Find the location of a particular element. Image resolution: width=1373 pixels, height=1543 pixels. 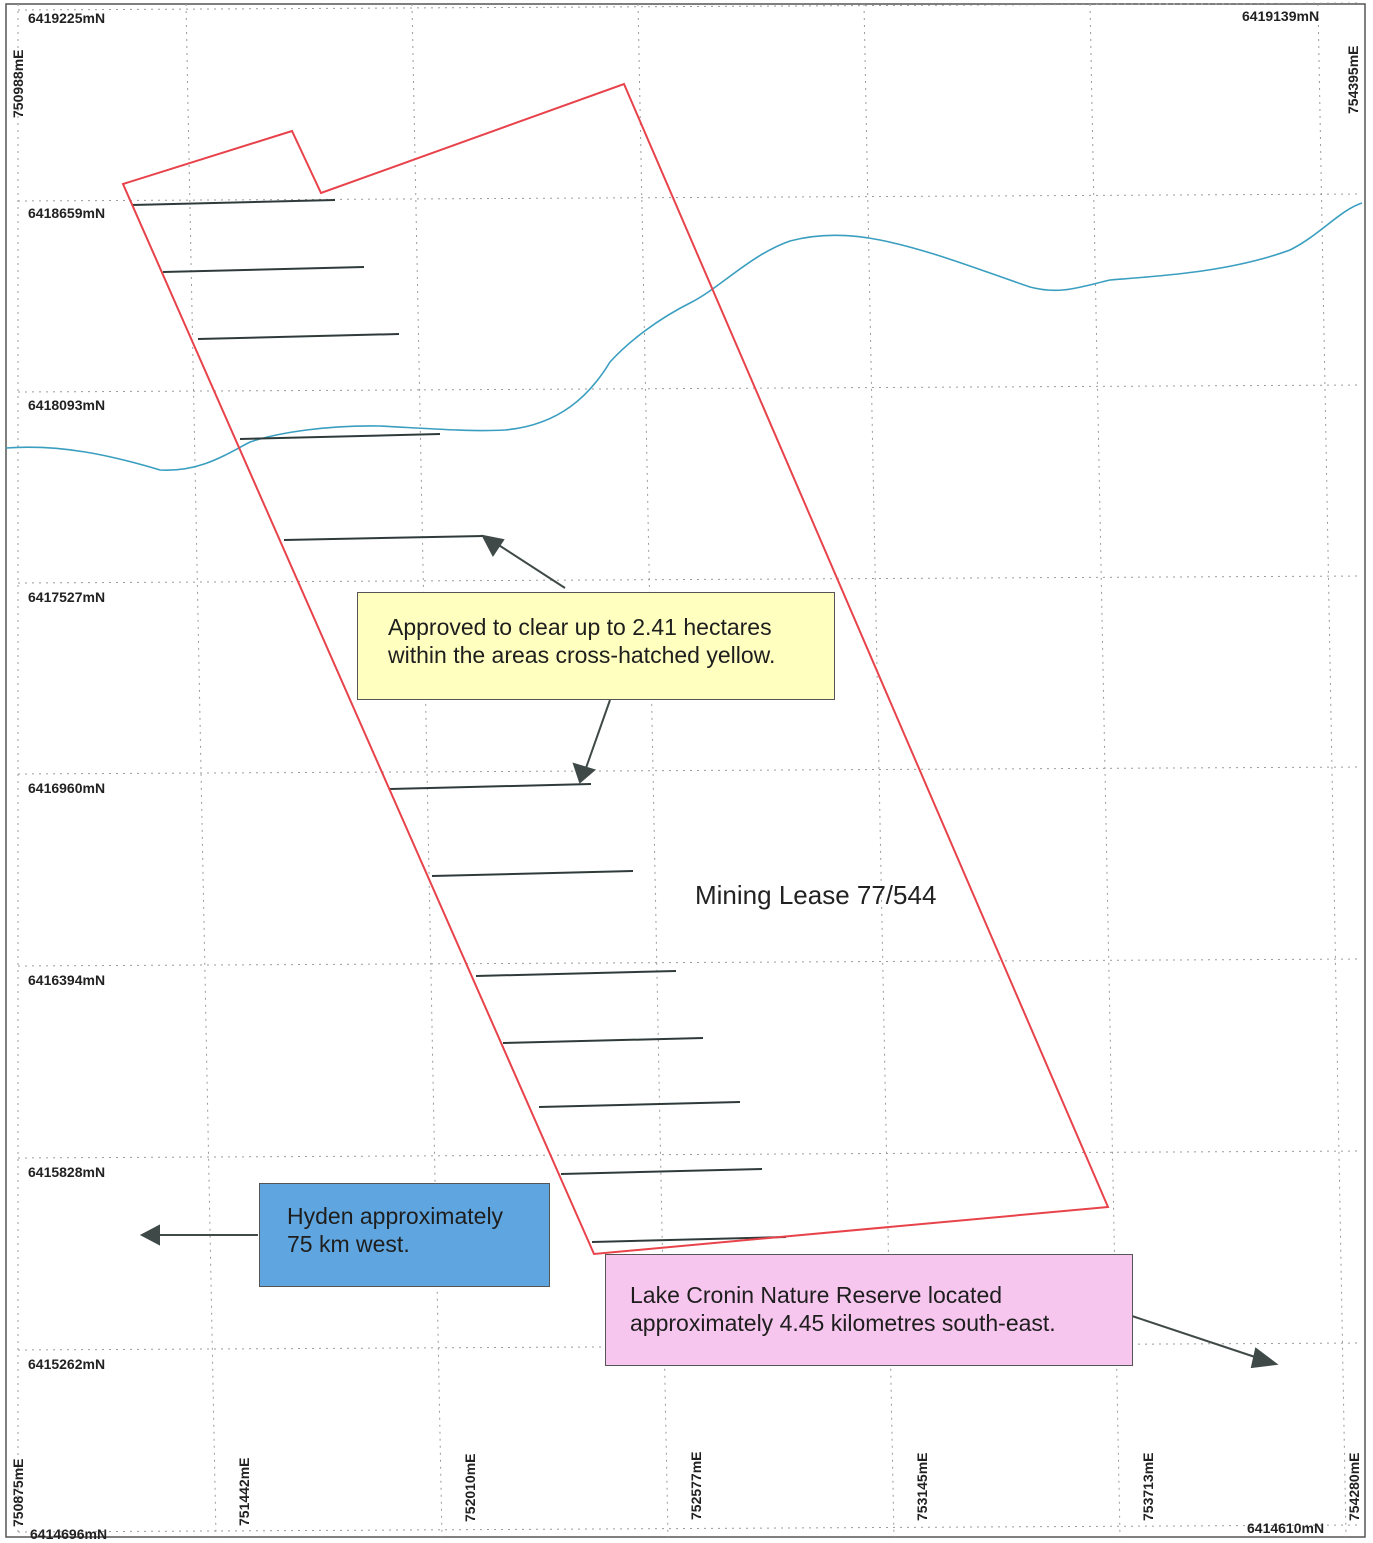

northing-label-top-right: 6419139mN is located at coordinates (1281, 16).